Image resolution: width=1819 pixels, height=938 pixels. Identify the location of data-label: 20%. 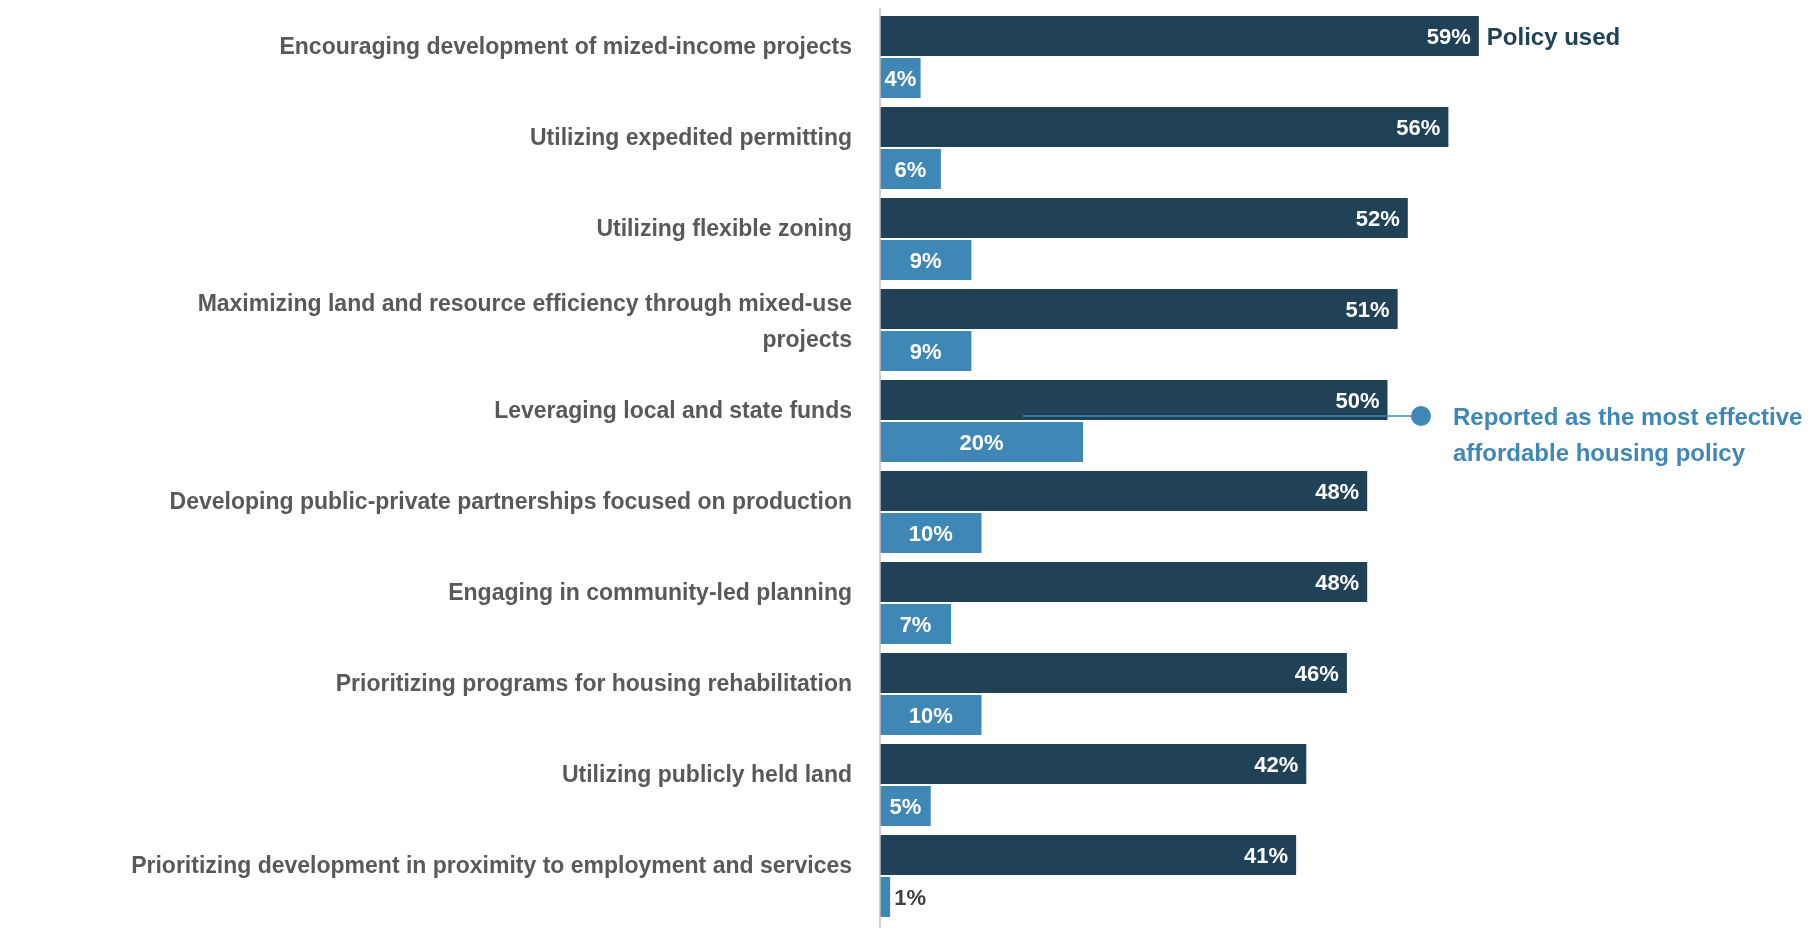
(981, 442).